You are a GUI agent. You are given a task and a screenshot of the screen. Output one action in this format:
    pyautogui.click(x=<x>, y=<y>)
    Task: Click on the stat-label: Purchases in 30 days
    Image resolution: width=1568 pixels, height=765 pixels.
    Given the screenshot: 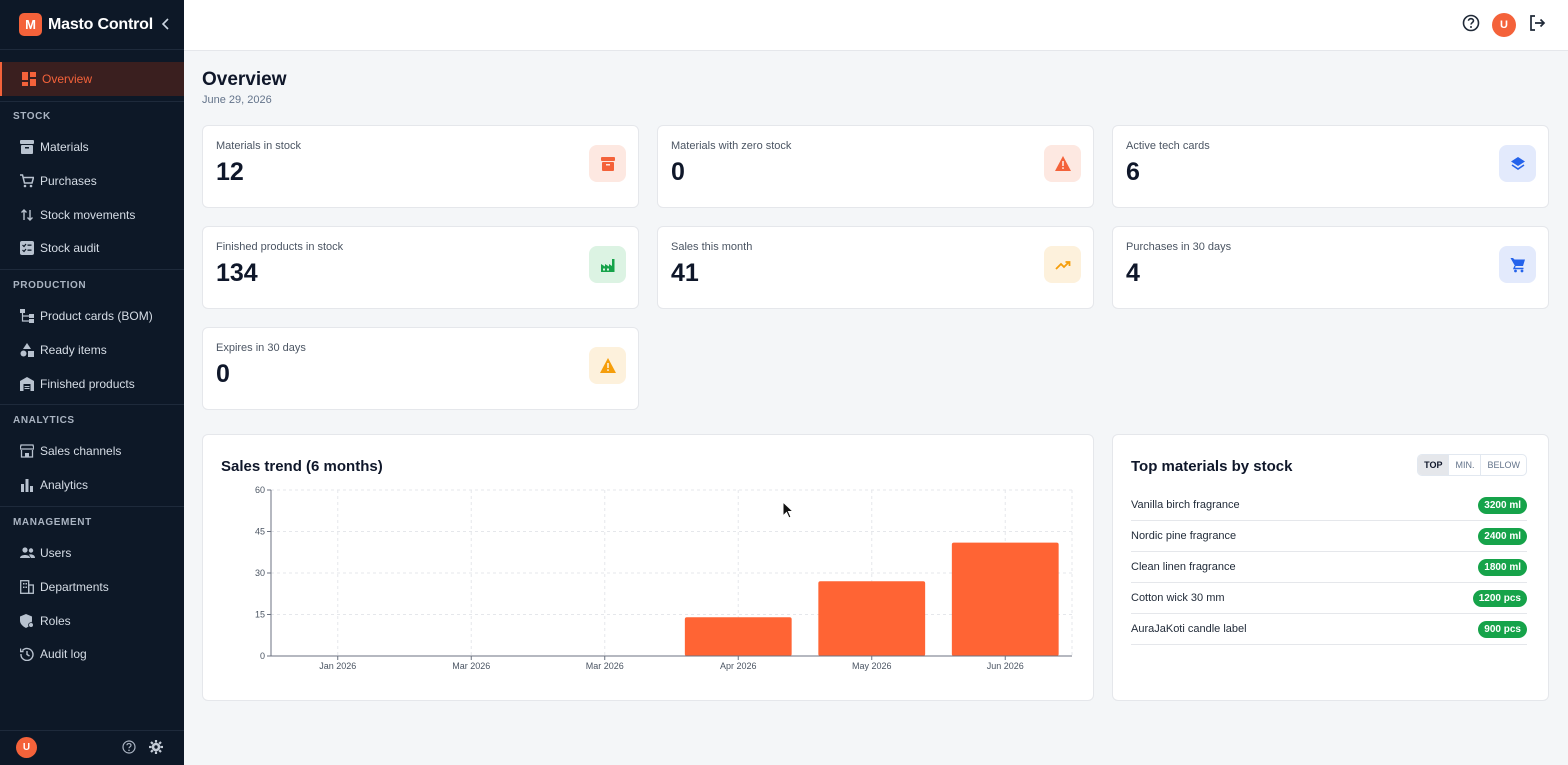 What is the action you would take?
    pyautogui.click(x=1179, y=247)
    